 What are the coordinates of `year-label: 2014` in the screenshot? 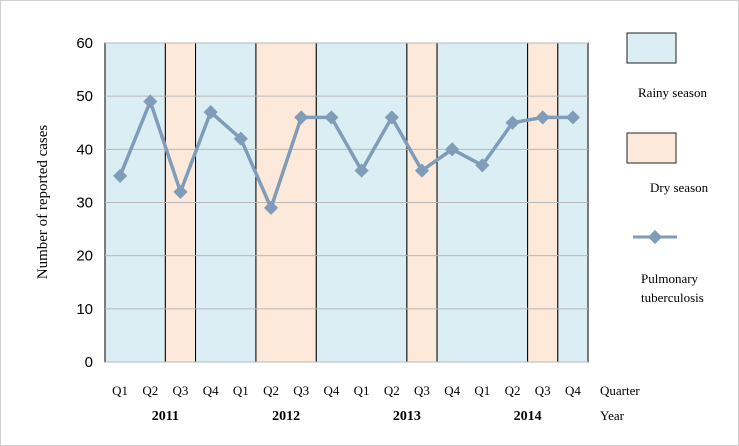 It's located at (528, 416).